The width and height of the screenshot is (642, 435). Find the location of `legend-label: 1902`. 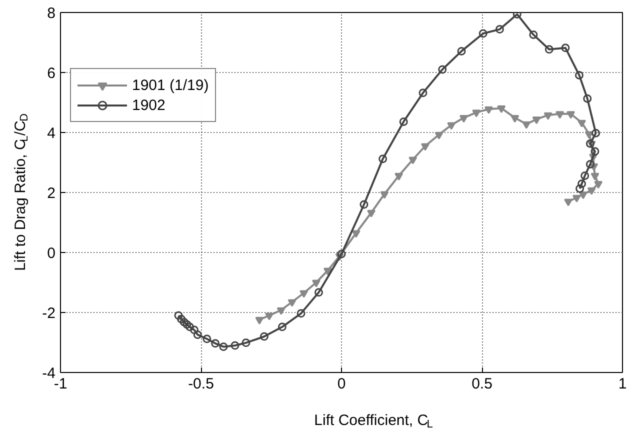

legend-label: 1902 is located at coordinates (149, 105).